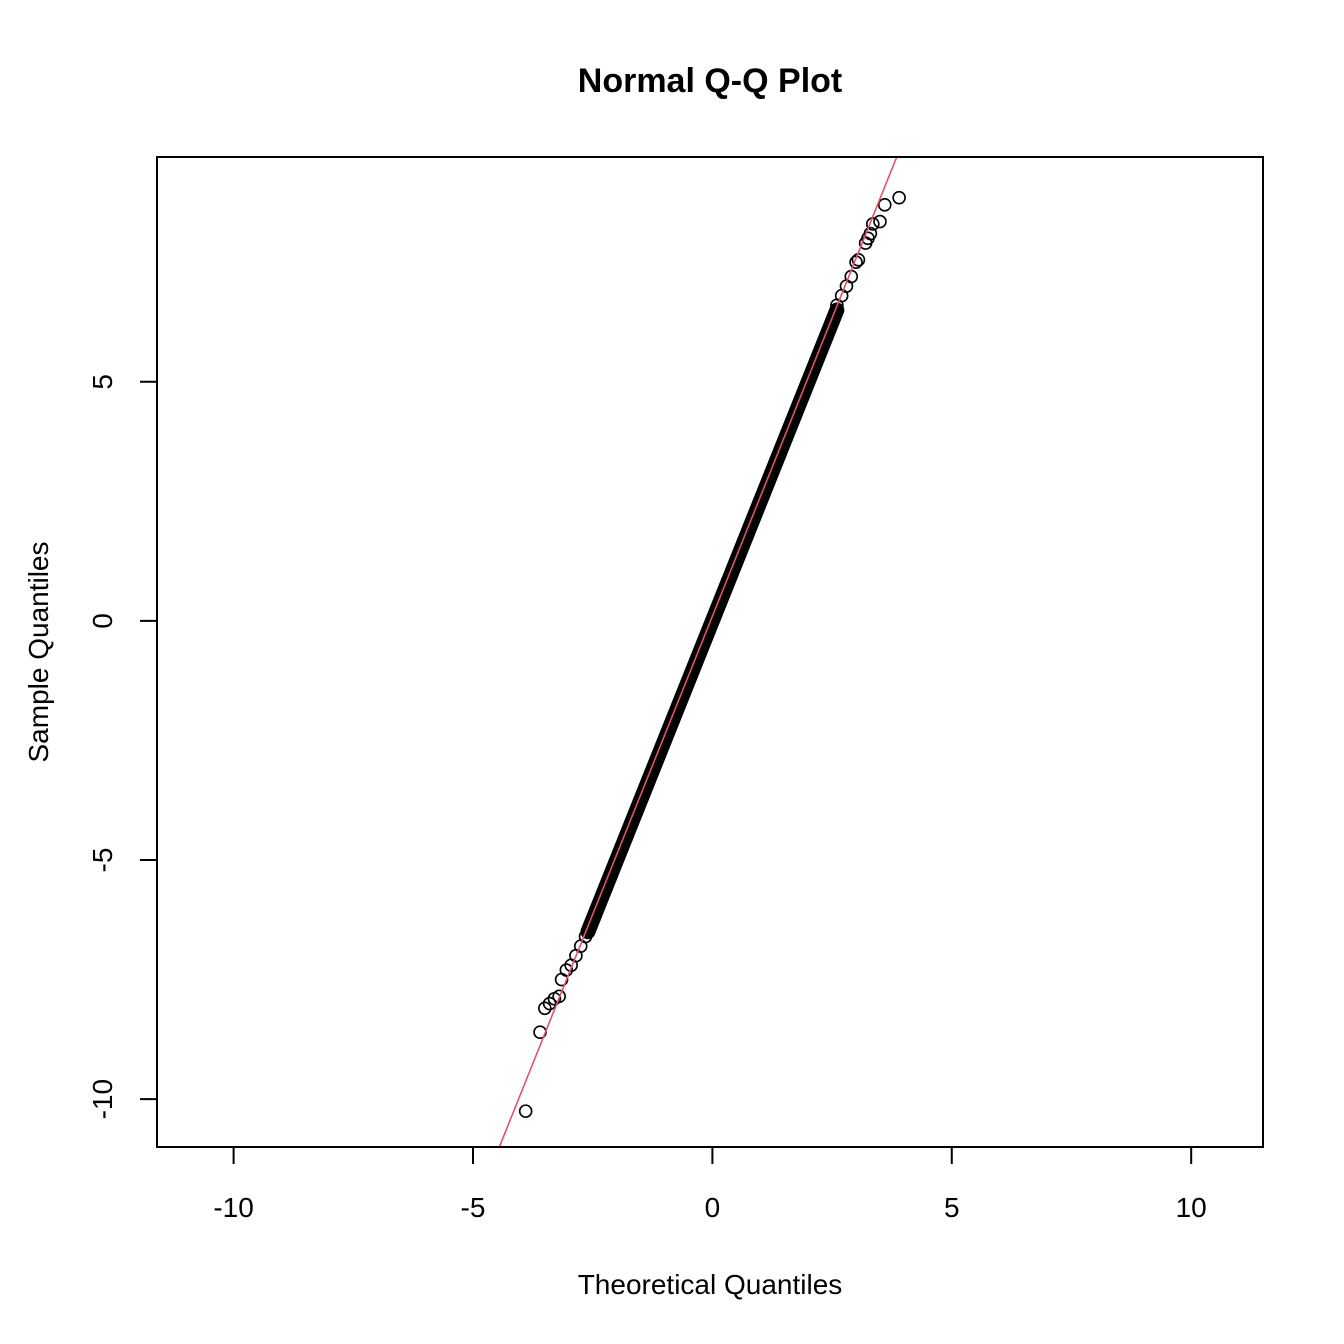 This screenshot has width=1344, height=1344. Describe the element at coordinates (102, 860) in the screenshot. I see `y-tick-label: -5` at that location.